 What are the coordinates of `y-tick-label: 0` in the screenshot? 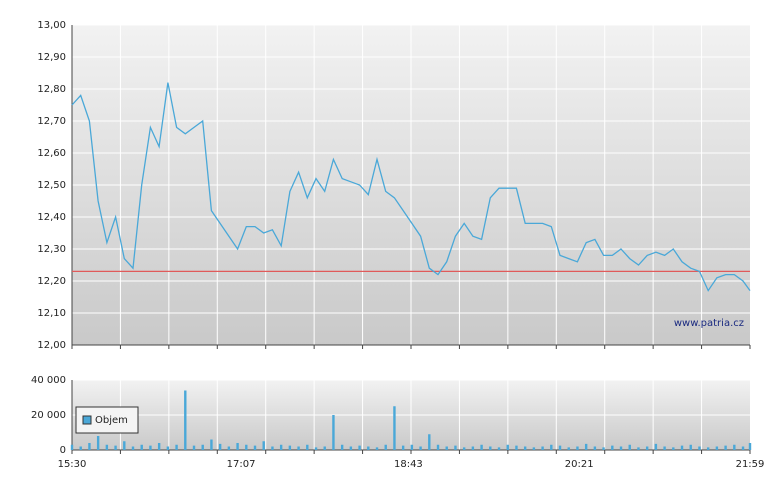 It's located at (63, 450).